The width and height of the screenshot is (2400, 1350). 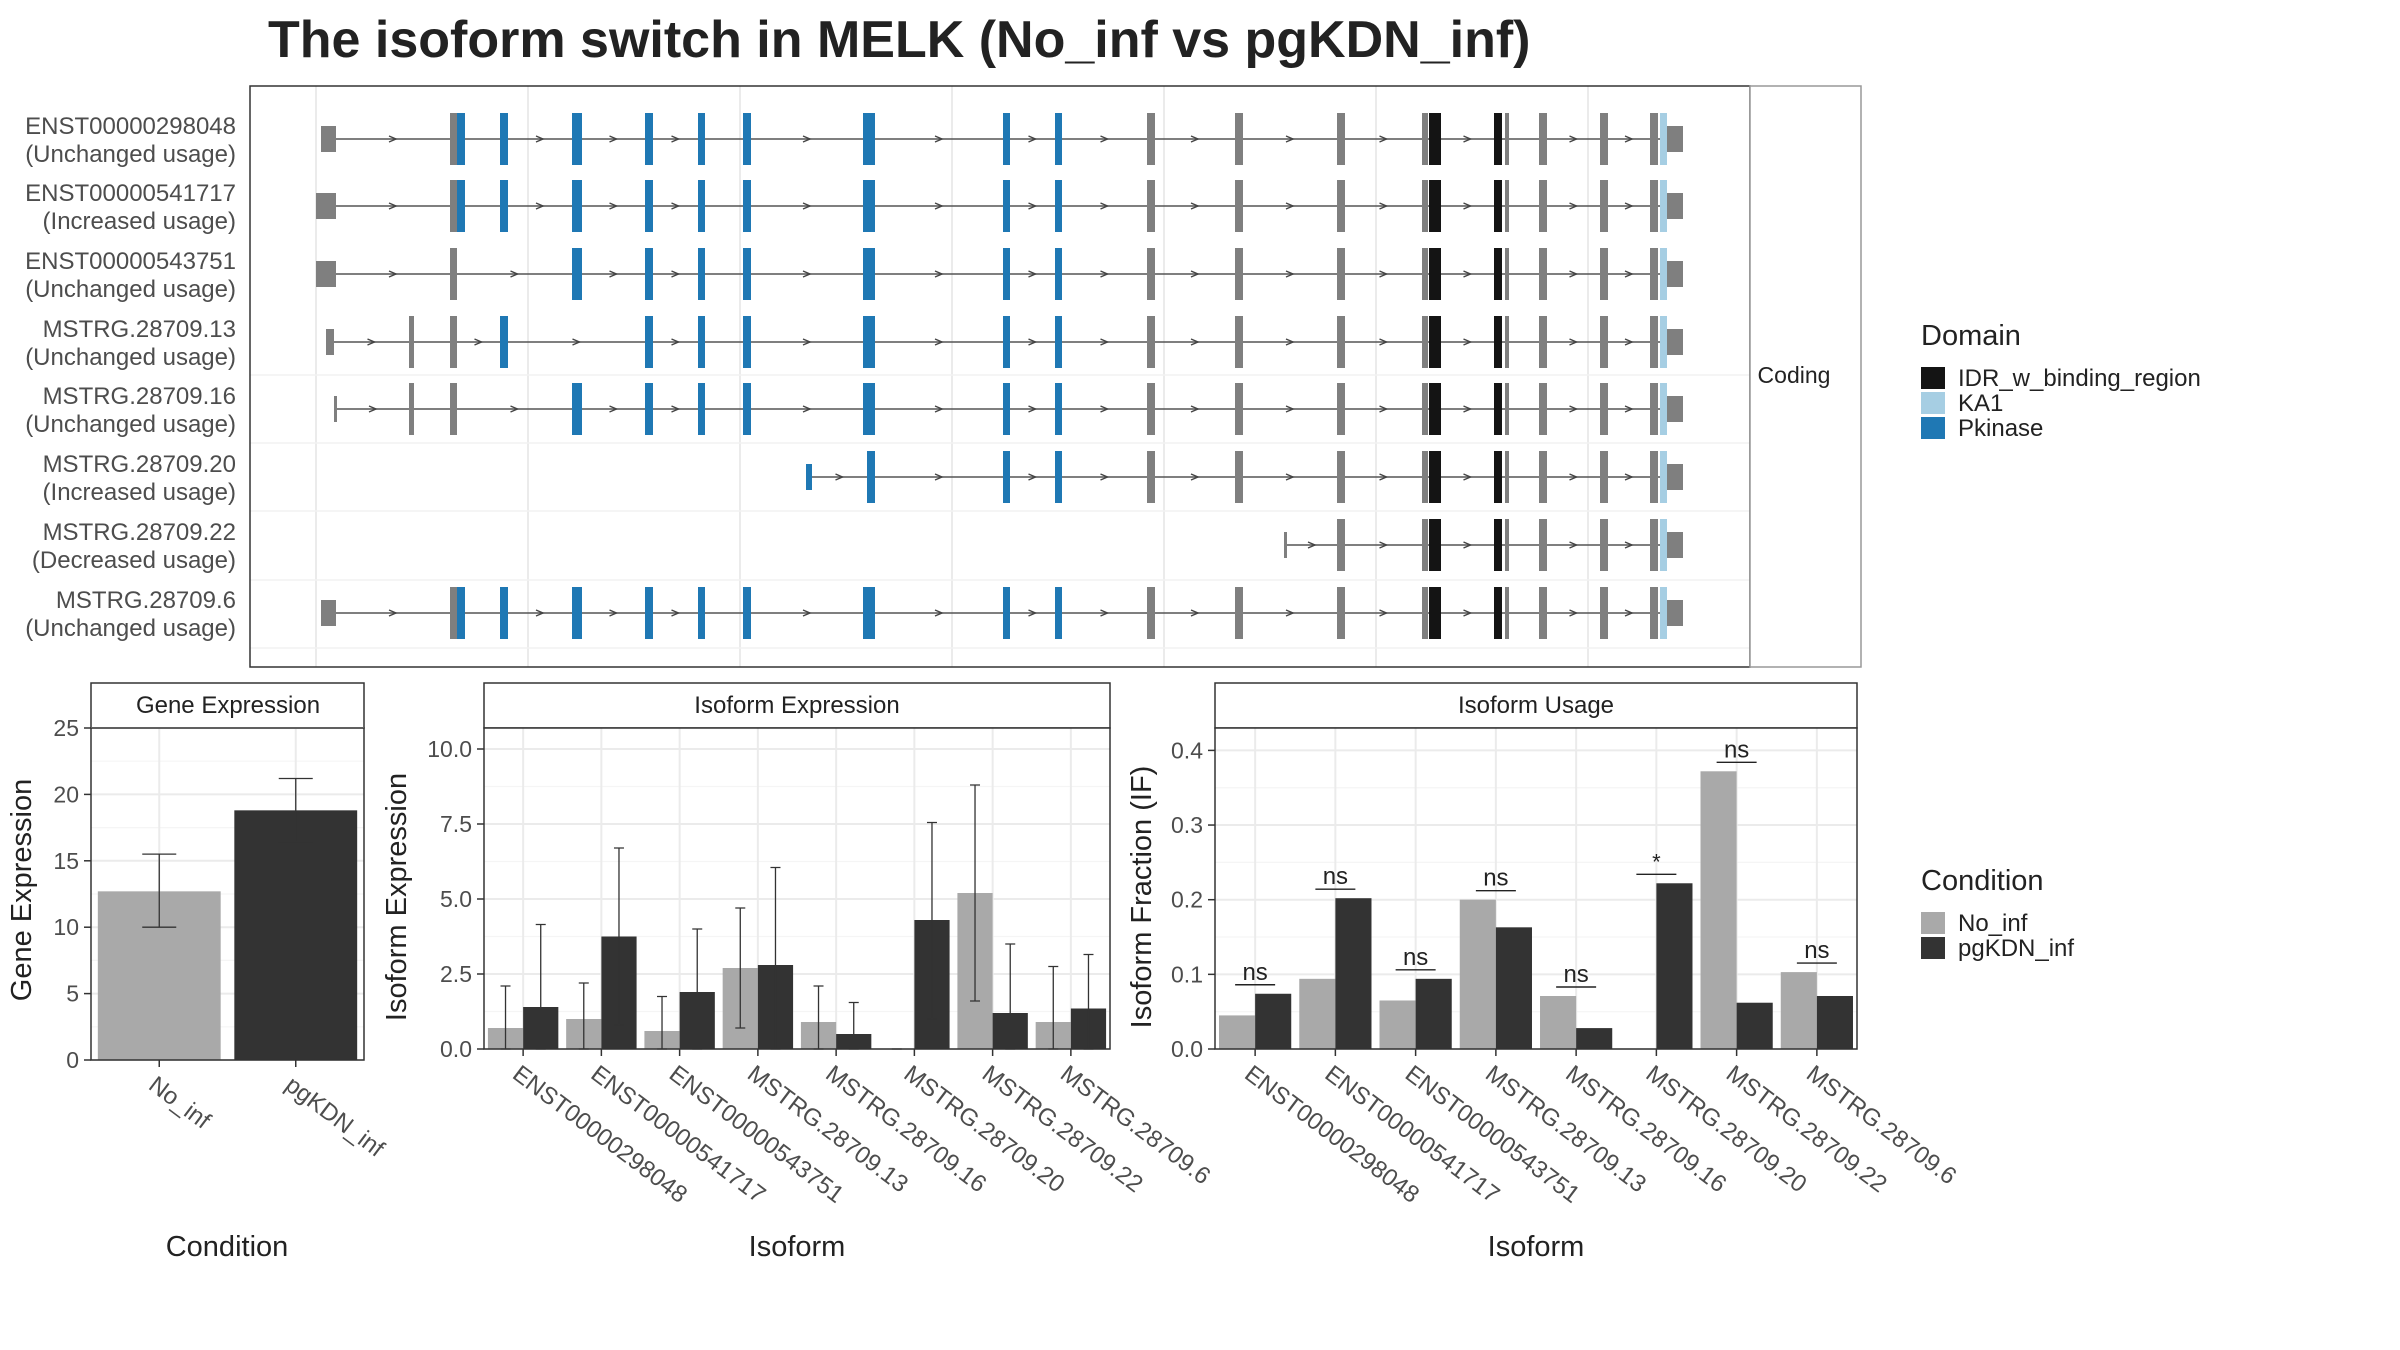 I want to click on domain-legend-label: IDR_w_binding_region, so click(x=2079, y=378).